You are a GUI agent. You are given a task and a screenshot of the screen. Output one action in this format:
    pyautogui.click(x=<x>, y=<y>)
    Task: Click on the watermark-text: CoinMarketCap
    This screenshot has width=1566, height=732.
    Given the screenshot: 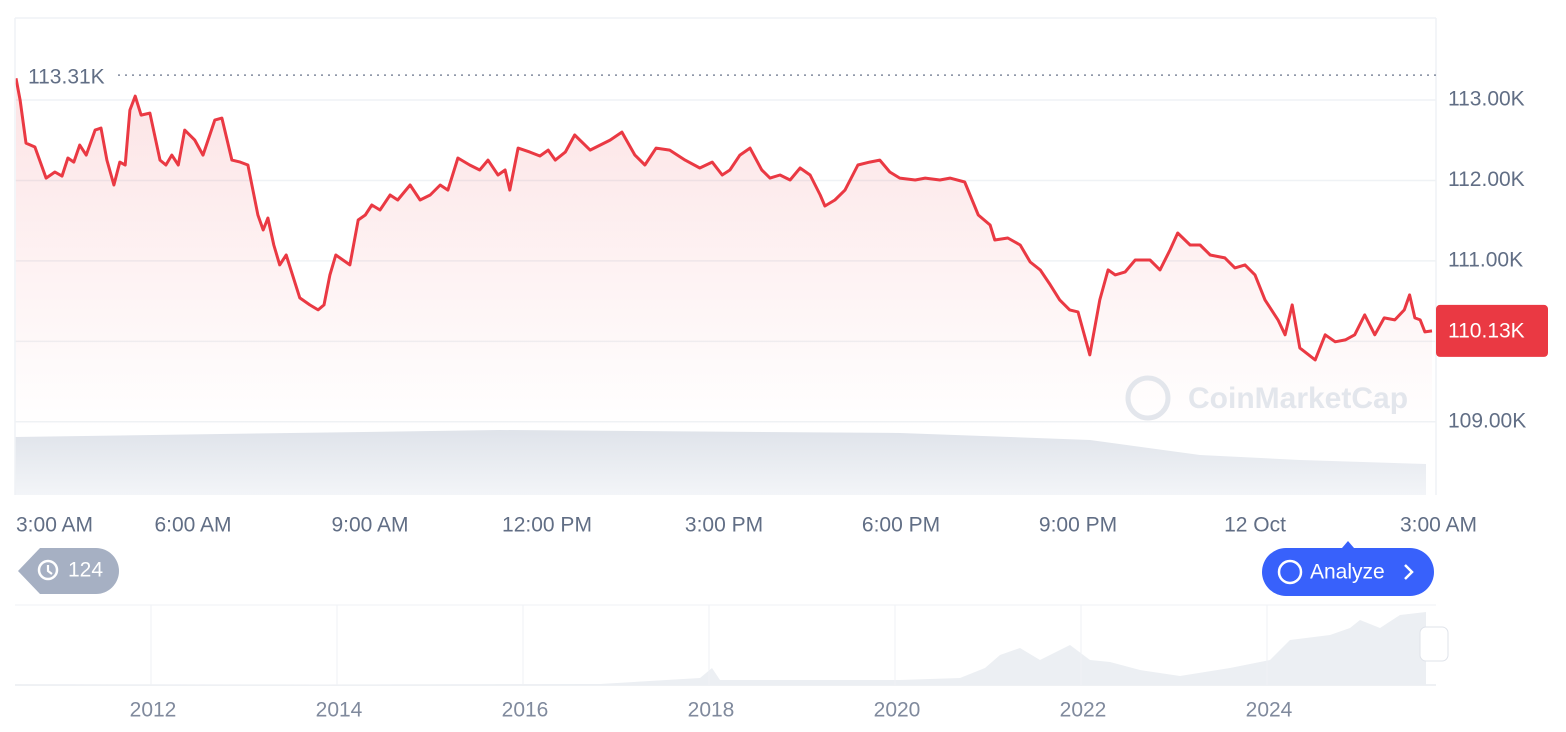 What is the action you would take?
    pyautogui.click(x=1298, y=398)
    